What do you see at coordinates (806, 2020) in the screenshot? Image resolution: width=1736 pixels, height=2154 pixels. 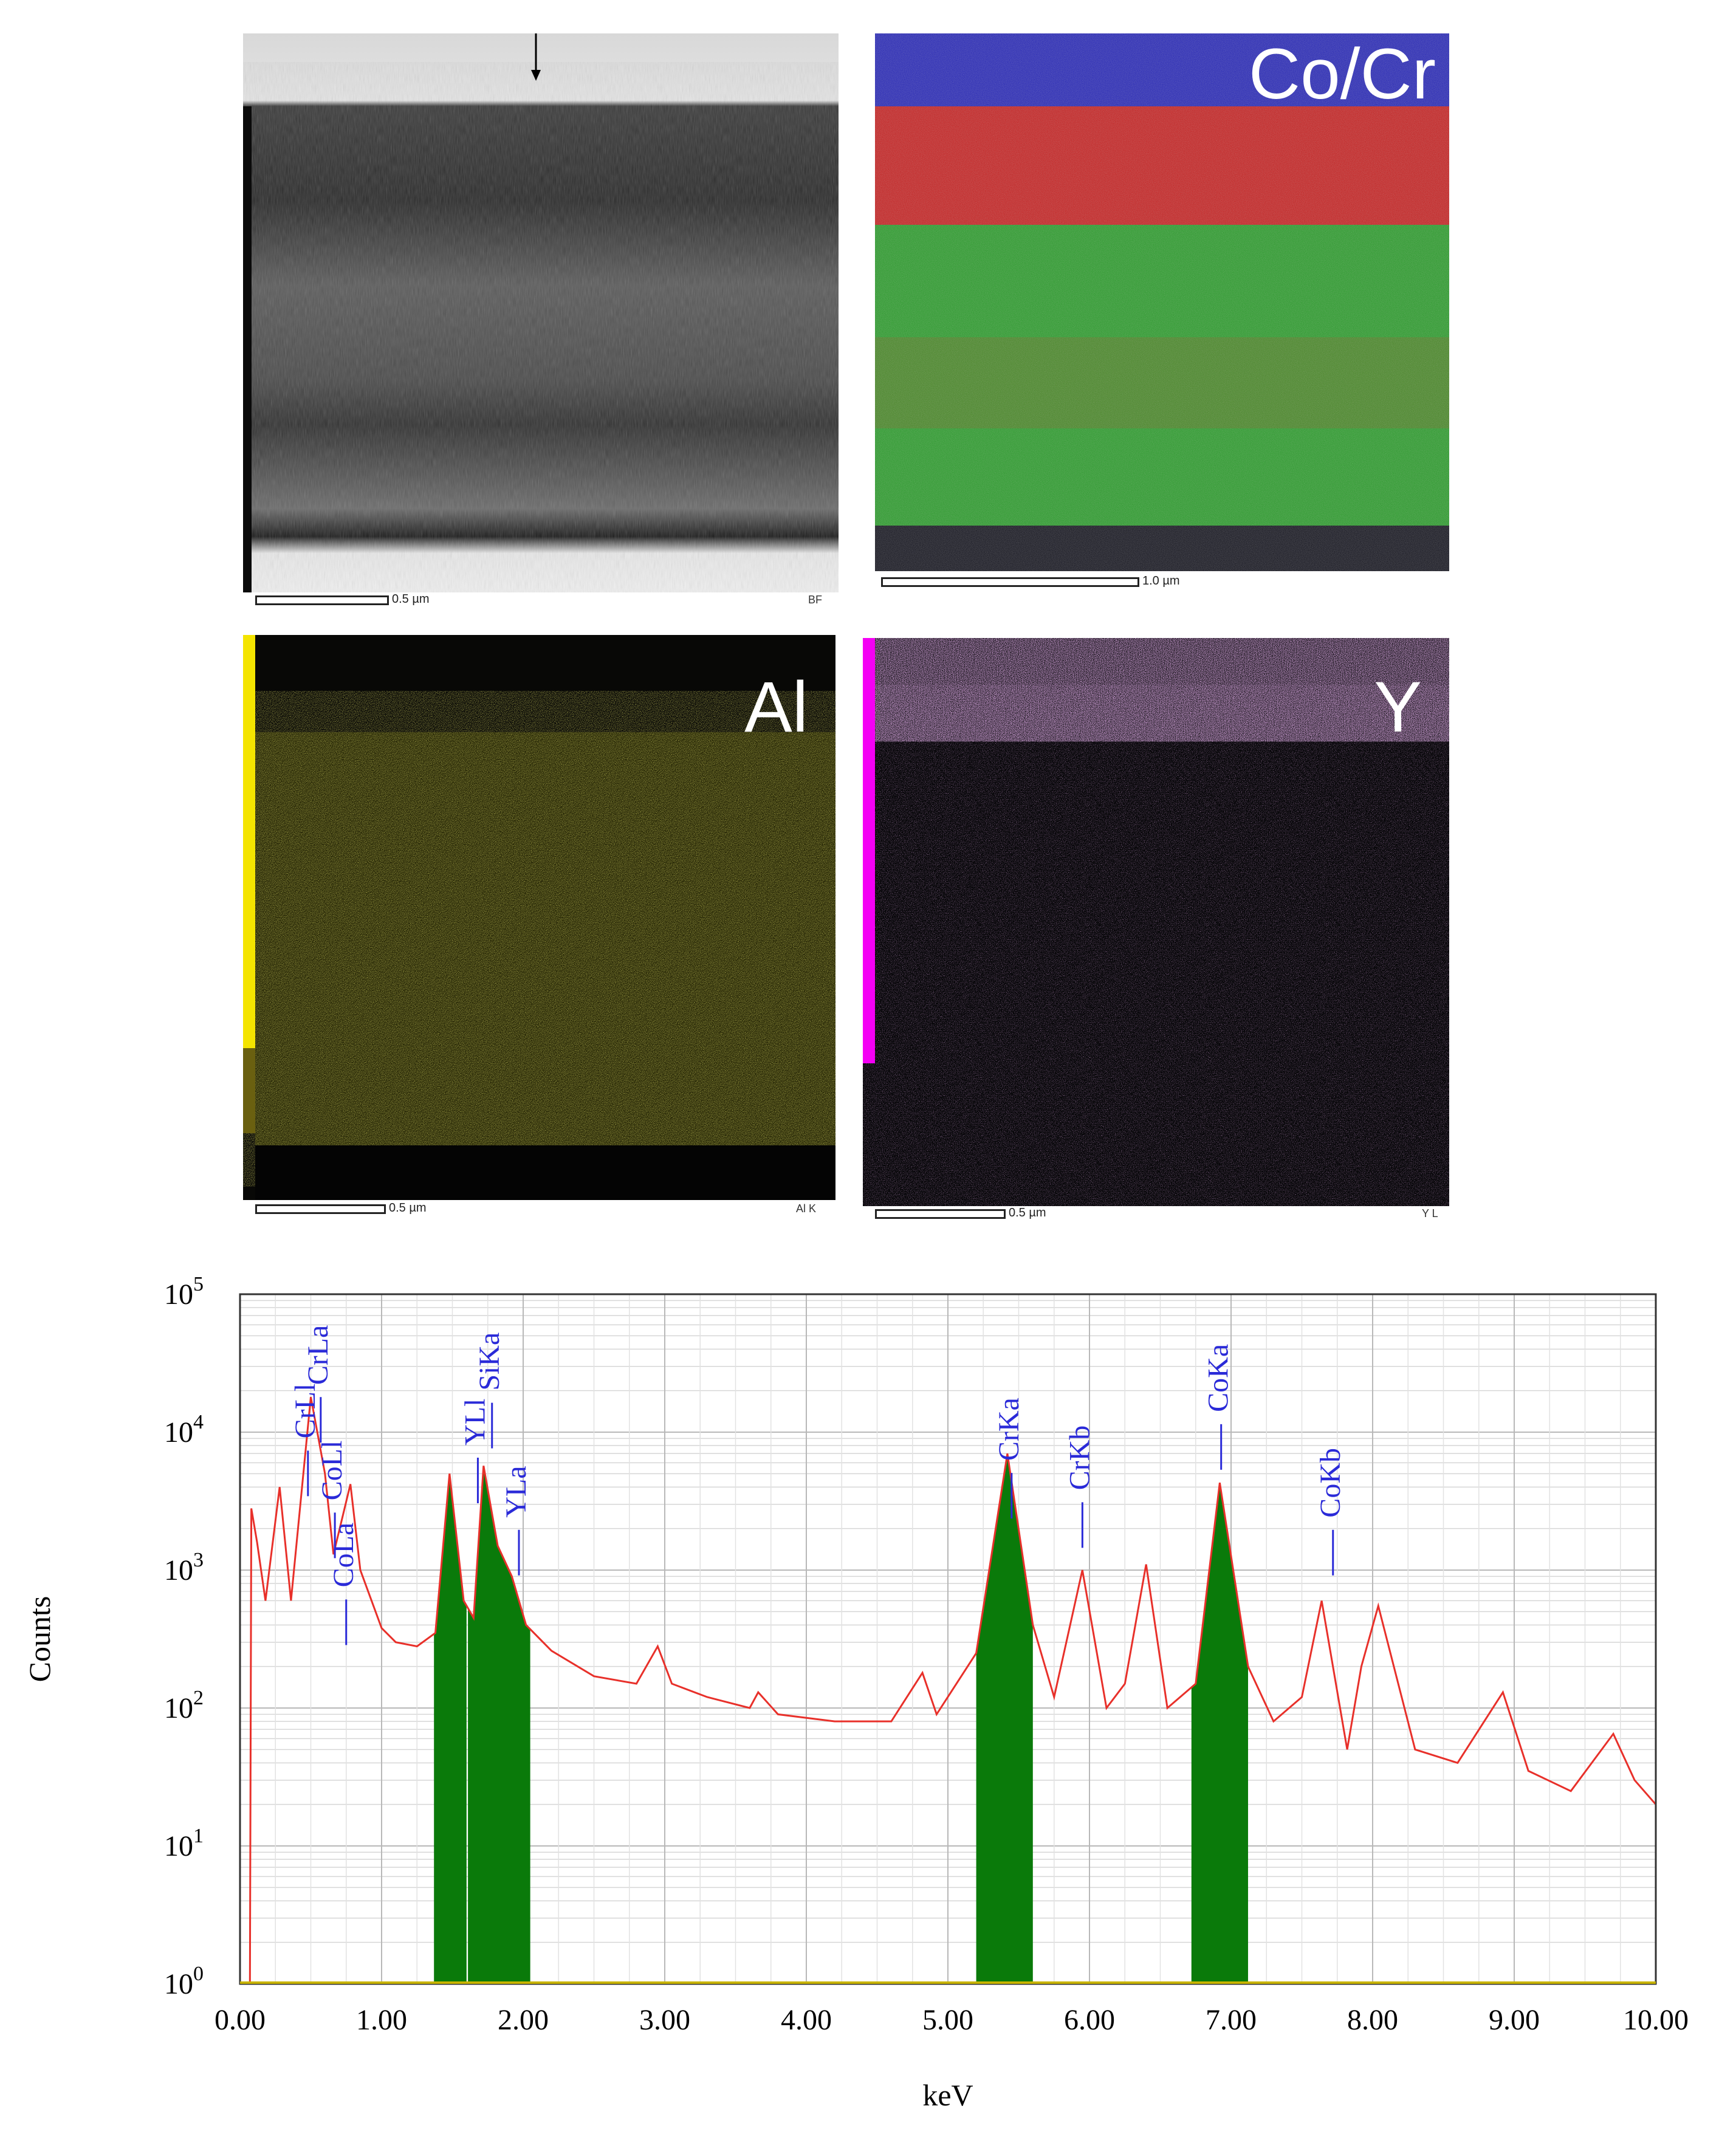 I see `x-tick-label: 4.00` at bounding box center [806, 2020].